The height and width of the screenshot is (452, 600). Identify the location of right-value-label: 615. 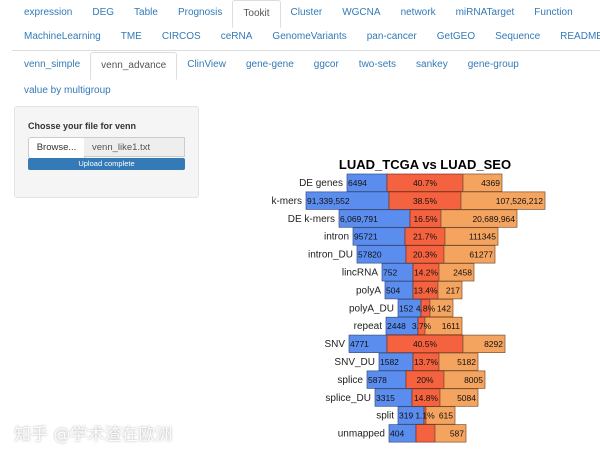
(446, 416).